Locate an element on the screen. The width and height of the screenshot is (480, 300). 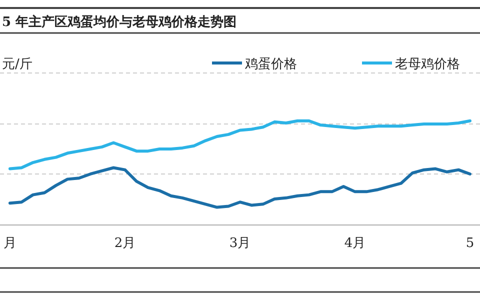
chart-title: 5 年主产区鸡蛋均价与老母鸡价格走势图 is located at coordinates (119, 22).